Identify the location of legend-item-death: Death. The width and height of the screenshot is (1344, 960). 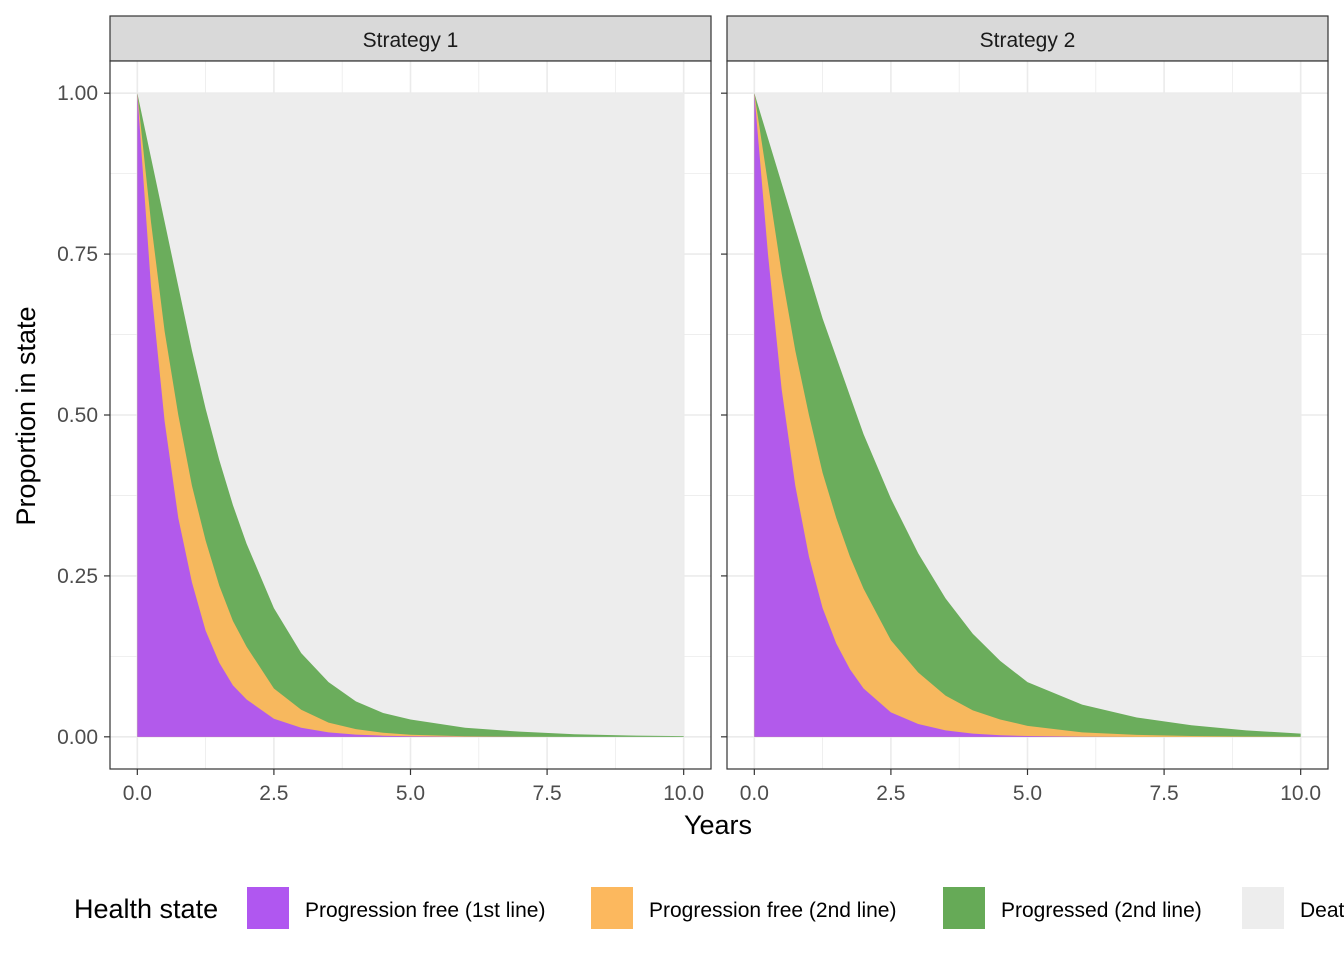
(1293, 908).